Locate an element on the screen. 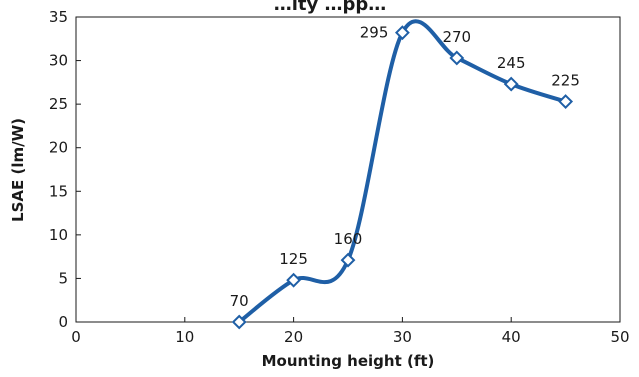 The height and width of the screenshot is (377, 639). x-tick-label: 20 is located at coordinates (293, 337).